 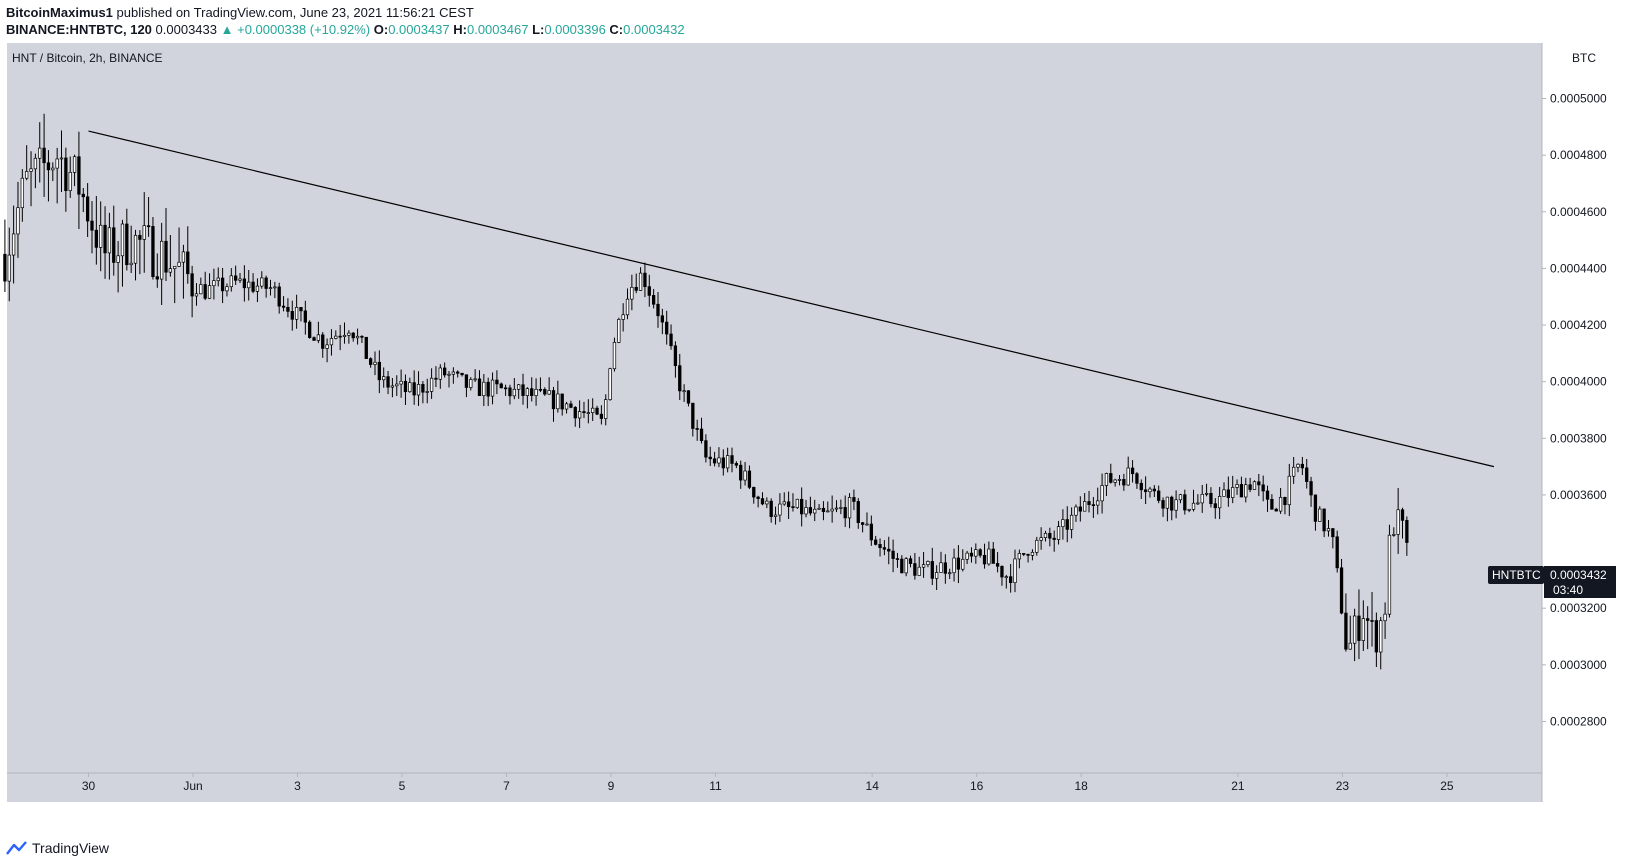 What do you see at coordinates (1447, 786) in the screenshot?
I see `time-tick-label: 25` at bounding box center [1447, 786].